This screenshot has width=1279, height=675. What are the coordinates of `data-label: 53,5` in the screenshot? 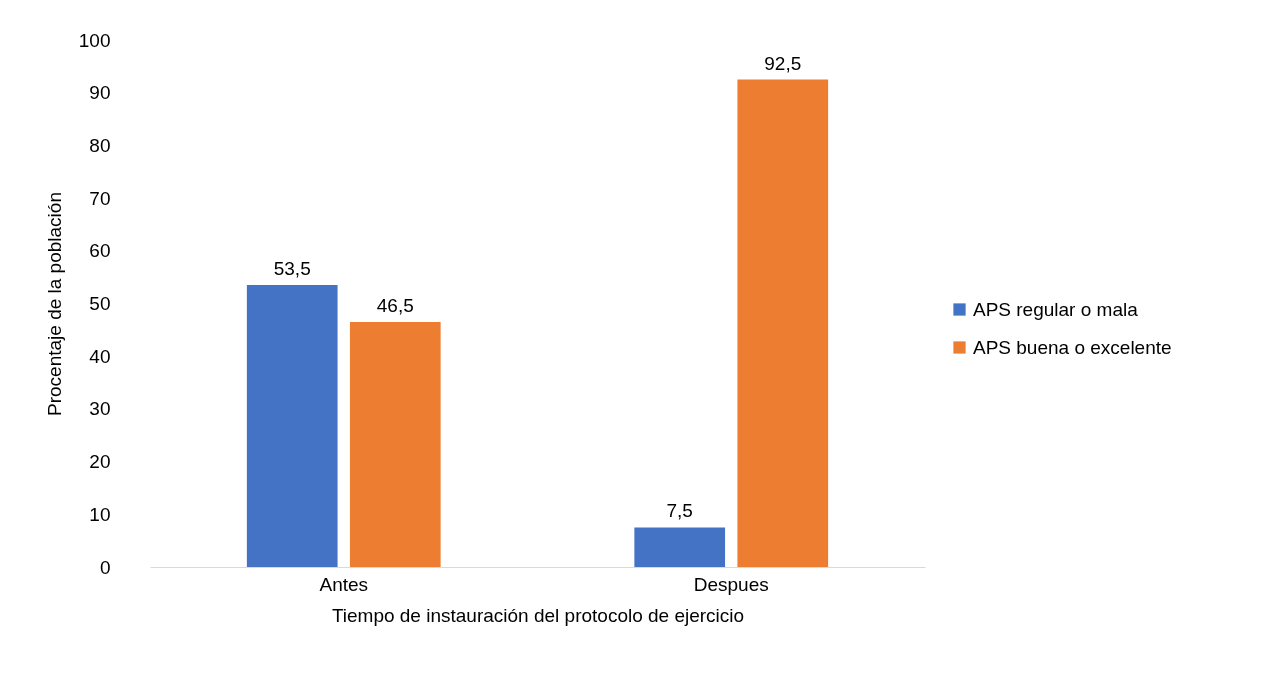 It's located at (292, 269).